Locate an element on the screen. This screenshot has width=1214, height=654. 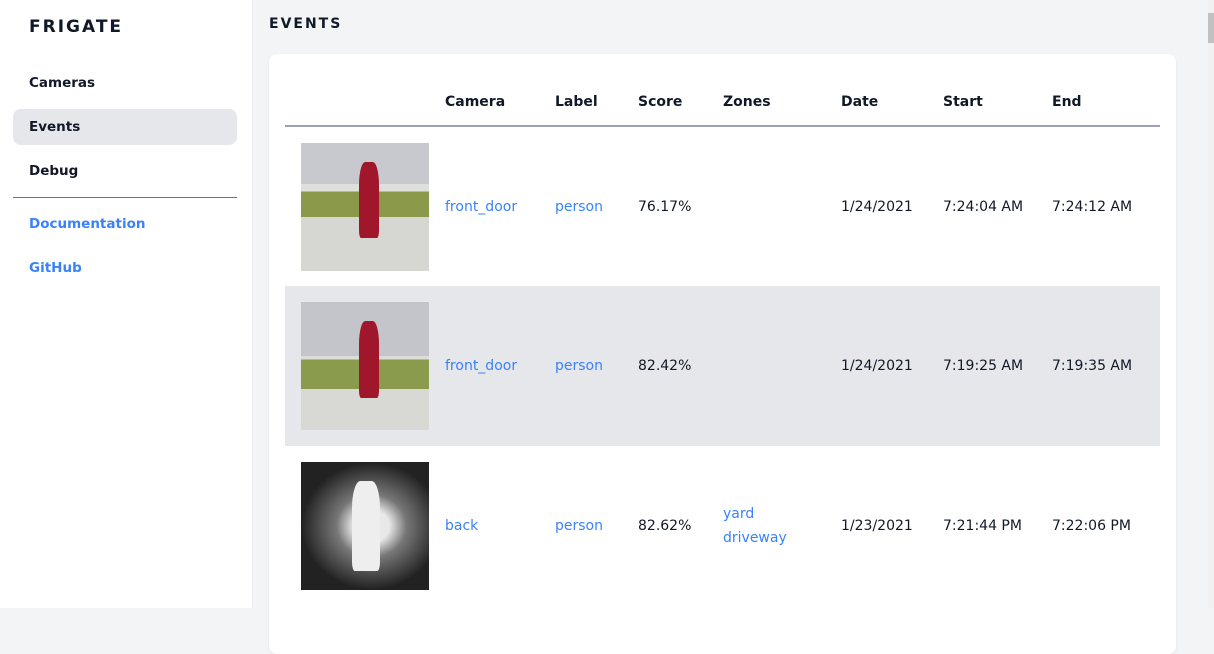
header-start: Start is located at coordinates (997, 102).